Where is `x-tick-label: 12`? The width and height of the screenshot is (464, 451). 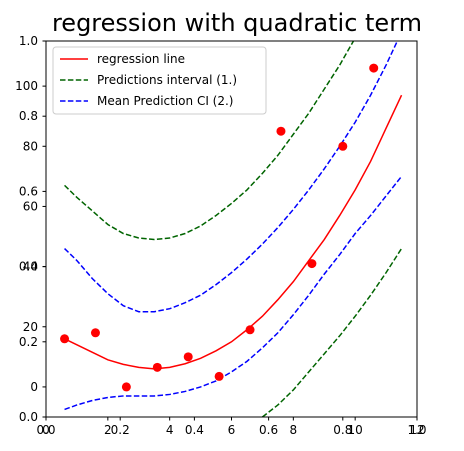
x-tick-label: 12 is located at coordinates (416, 430).